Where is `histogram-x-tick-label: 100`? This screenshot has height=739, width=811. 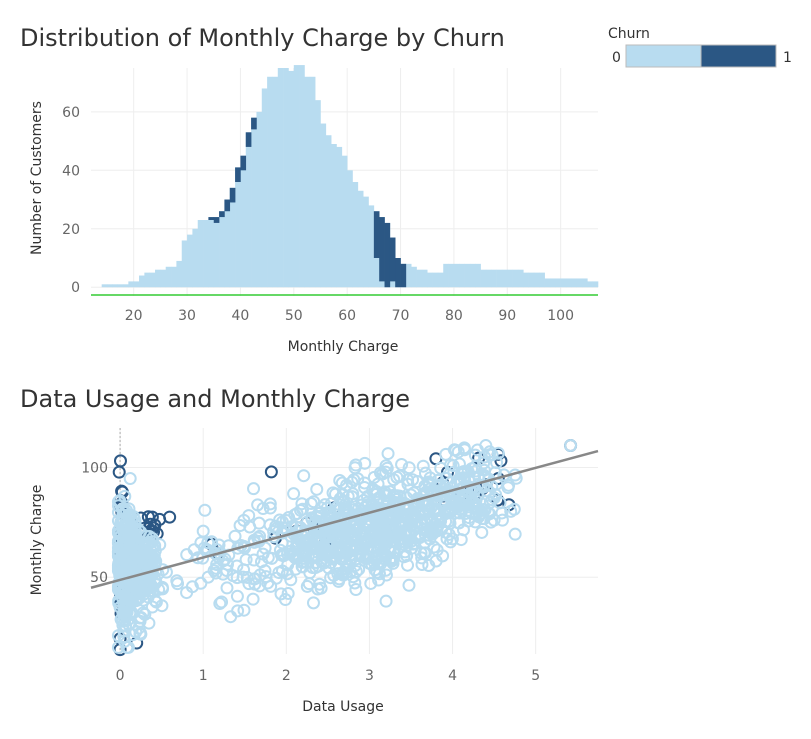 histogram-x-tick-label: 100 is located at coordinates (560, 316).